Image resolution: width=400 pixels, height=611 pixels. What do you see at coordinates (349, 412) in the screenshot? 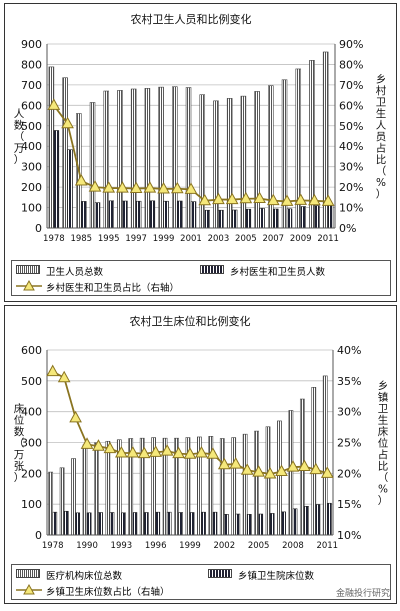
I see `y2-tick-label: 30%` at bounding box center [349, 412].